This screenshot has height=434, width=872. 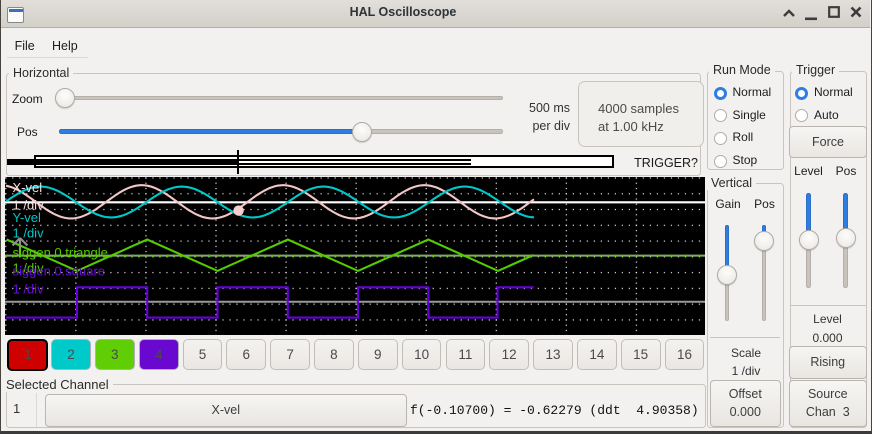 What do you see at coordinates (60, 252) in the screenshot?
I see `svg-text: siggen.0.triangle` at bounding box center [60, 252].